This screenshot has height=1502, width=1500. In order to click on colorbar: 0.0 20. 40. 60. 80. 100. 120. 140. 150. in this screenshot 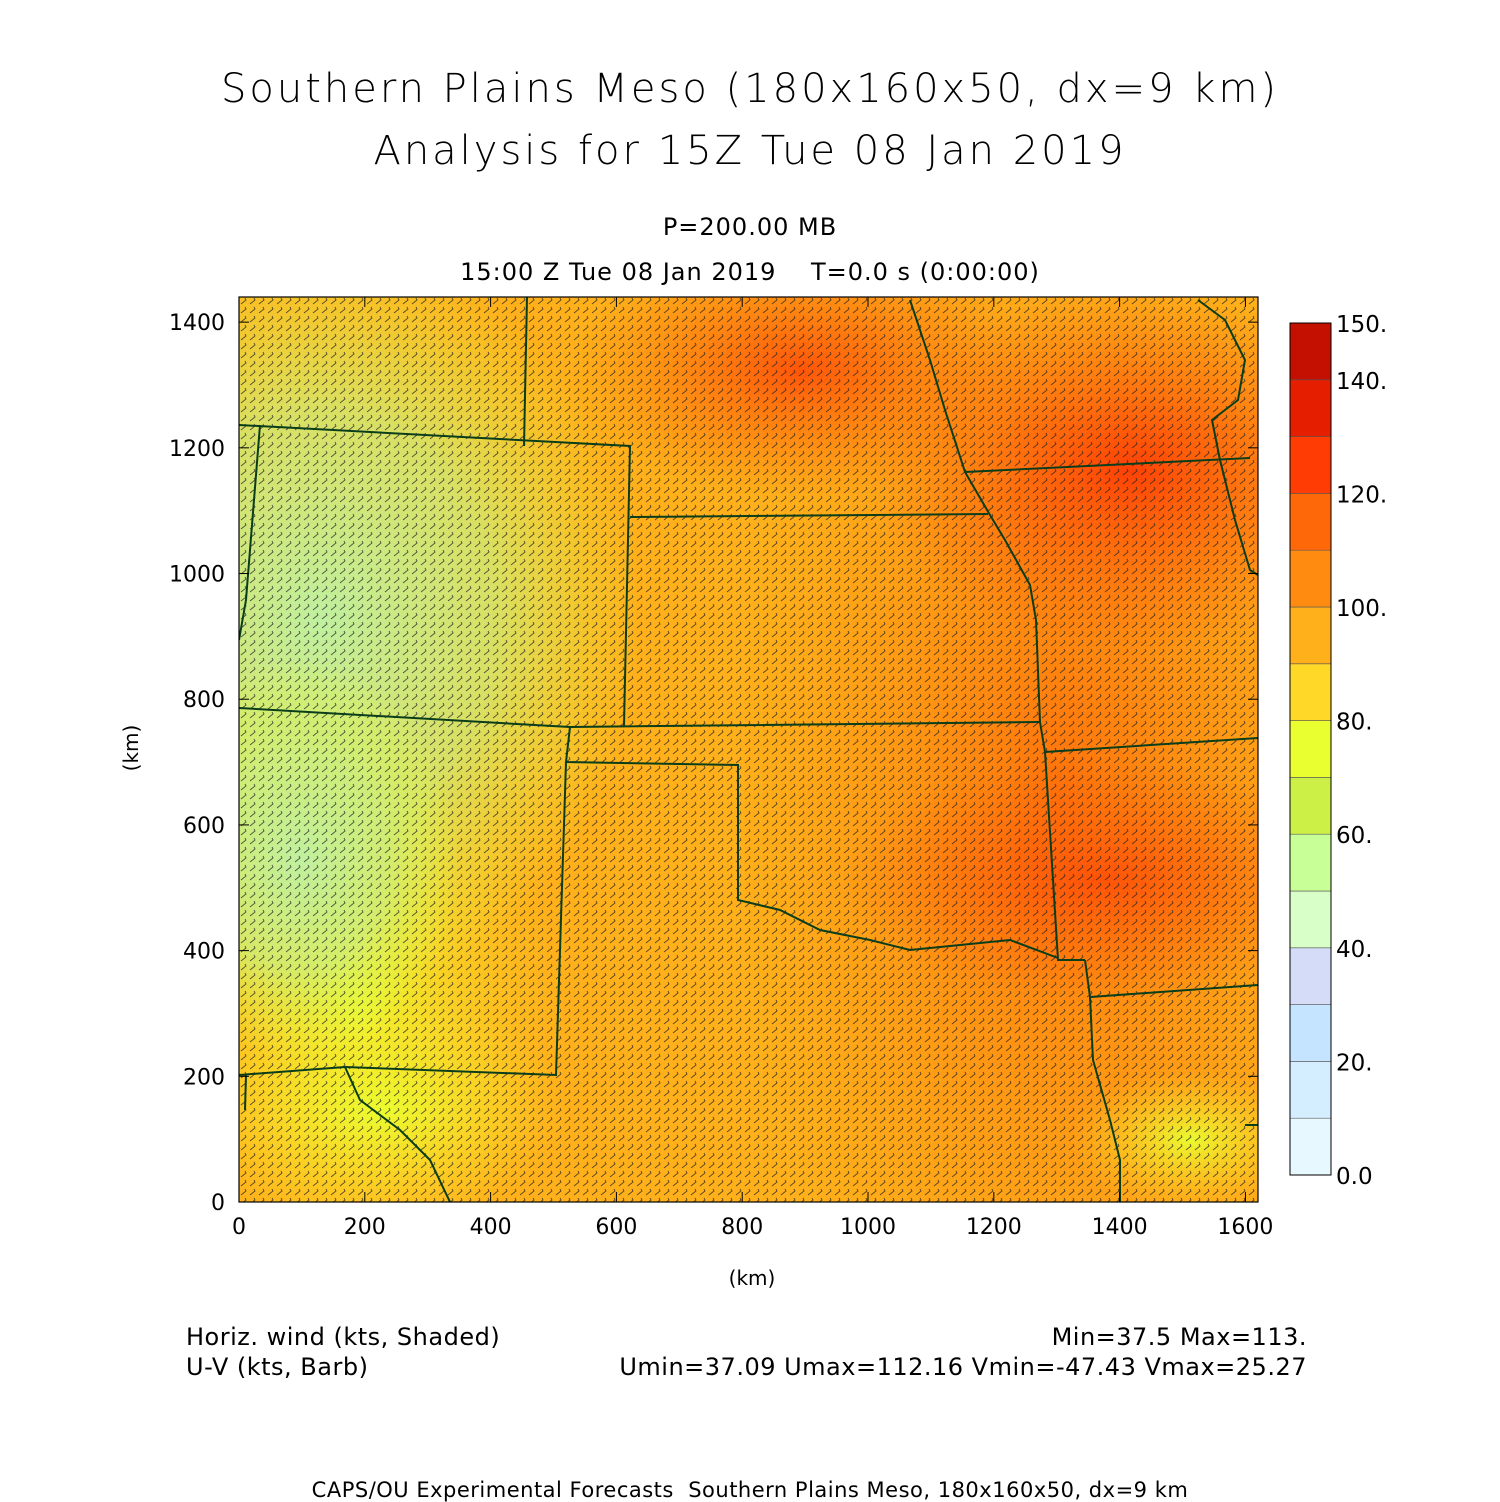, I will do `click(1338, 751)`.